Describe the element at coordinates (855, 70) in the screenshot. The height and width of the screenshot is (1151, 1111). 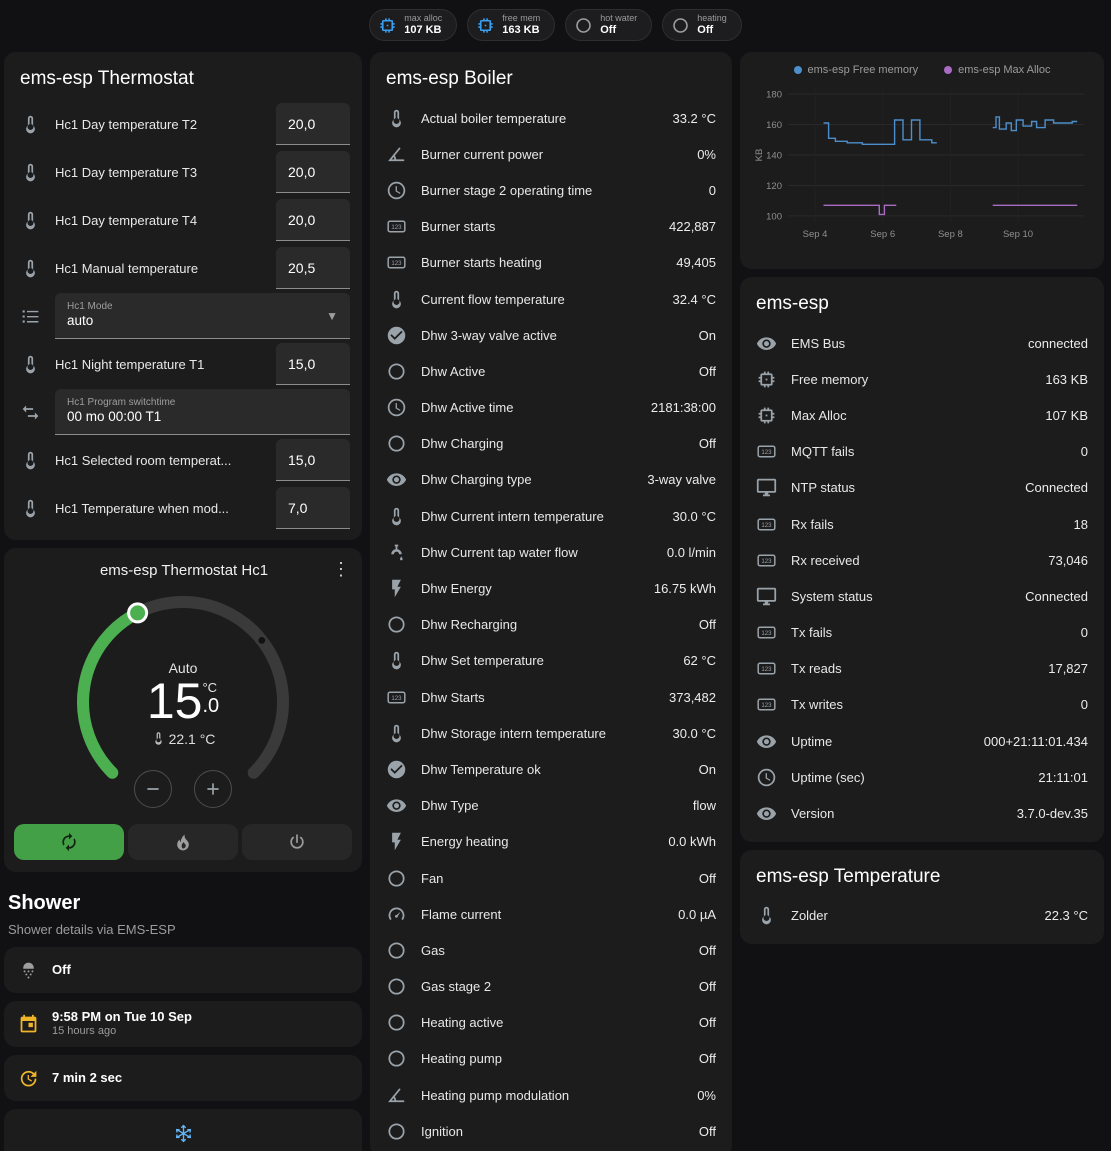
I see `legend-item: ems-esp Free memory` at that location.